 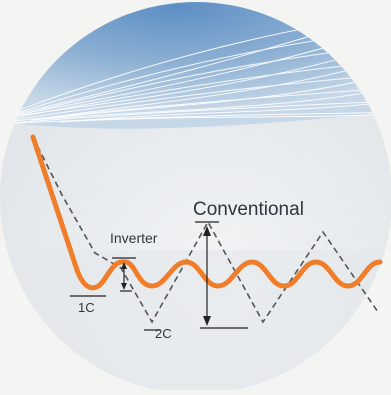 I want to click on conventional-label: Conventional, so click(x=248, y=209).